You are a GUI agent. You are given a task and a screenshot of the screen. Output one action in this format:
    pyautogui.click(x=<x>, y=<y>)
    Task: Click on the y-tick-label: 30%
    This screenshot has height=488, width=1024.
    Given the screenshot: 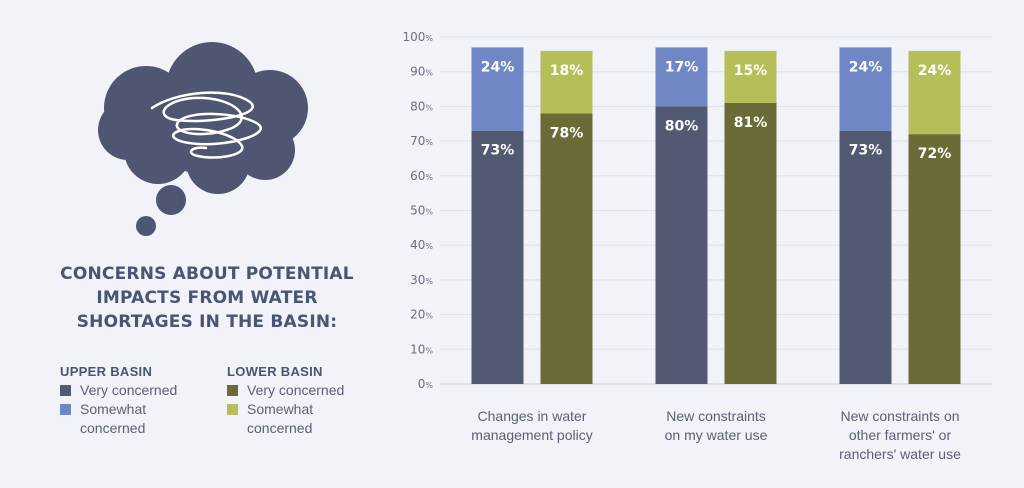 What is the action you would take?
    pyautogui.click(x=421, y=280)
    